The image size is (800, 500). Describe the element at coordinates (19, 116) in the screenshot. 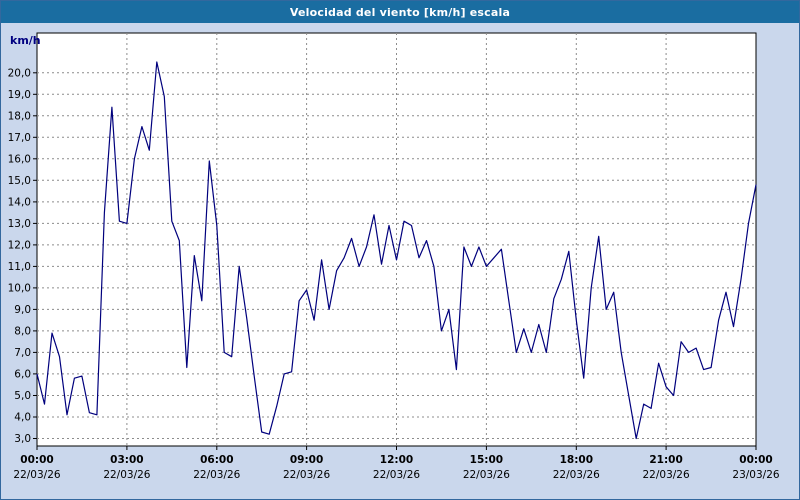

I see `y-tick-label: 18,0` at that location.